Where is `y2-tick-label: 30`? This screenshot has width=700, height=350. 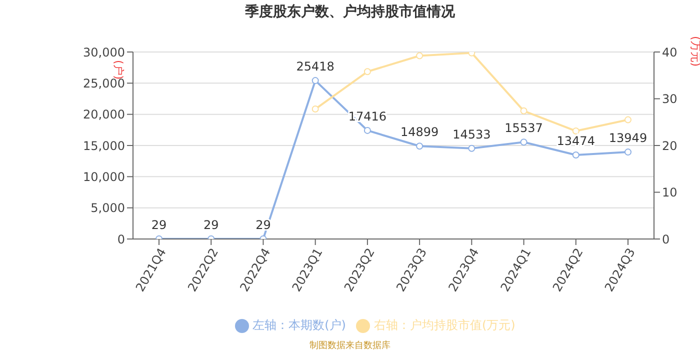 y2-tick-label: 30 is located at coordinates (670, 99).